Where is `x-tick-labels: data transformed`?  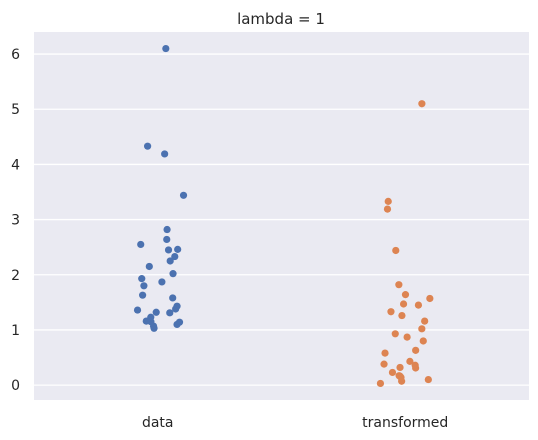
x-tick-labels: data transformed is located at coordinates (295, 423).